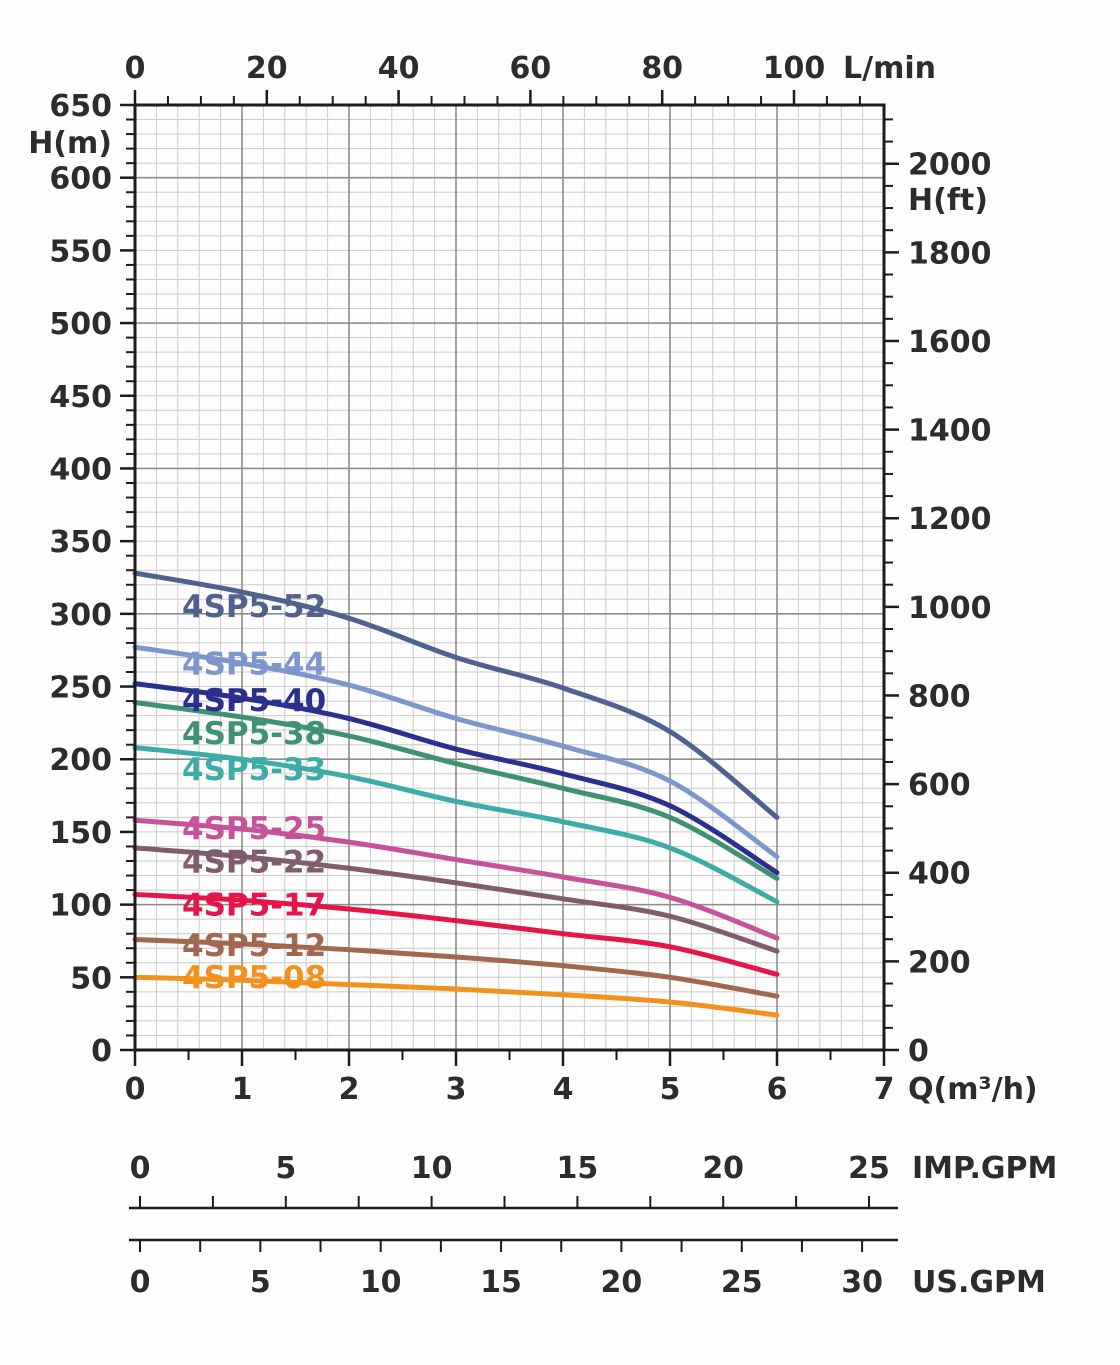 The width and height of the screenshot is (1120, 1365). I want to click on left-axis-unit: H(m), so click(70, 143).